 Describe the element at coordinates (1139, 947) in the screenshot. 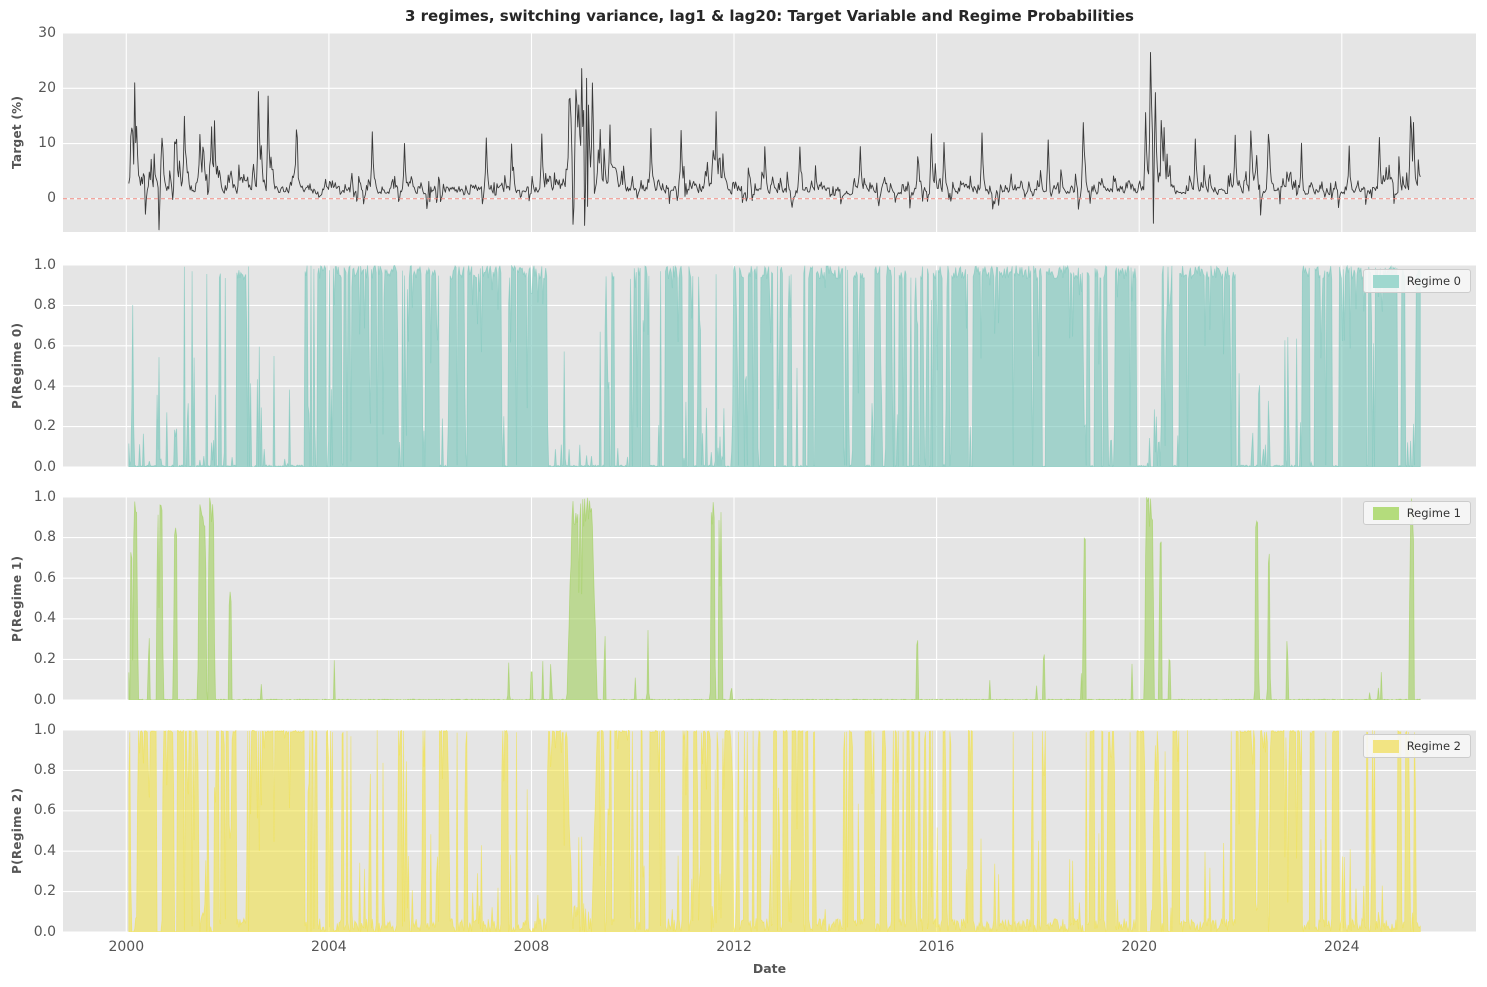

I see `xtick-2020: 2020` at that location.